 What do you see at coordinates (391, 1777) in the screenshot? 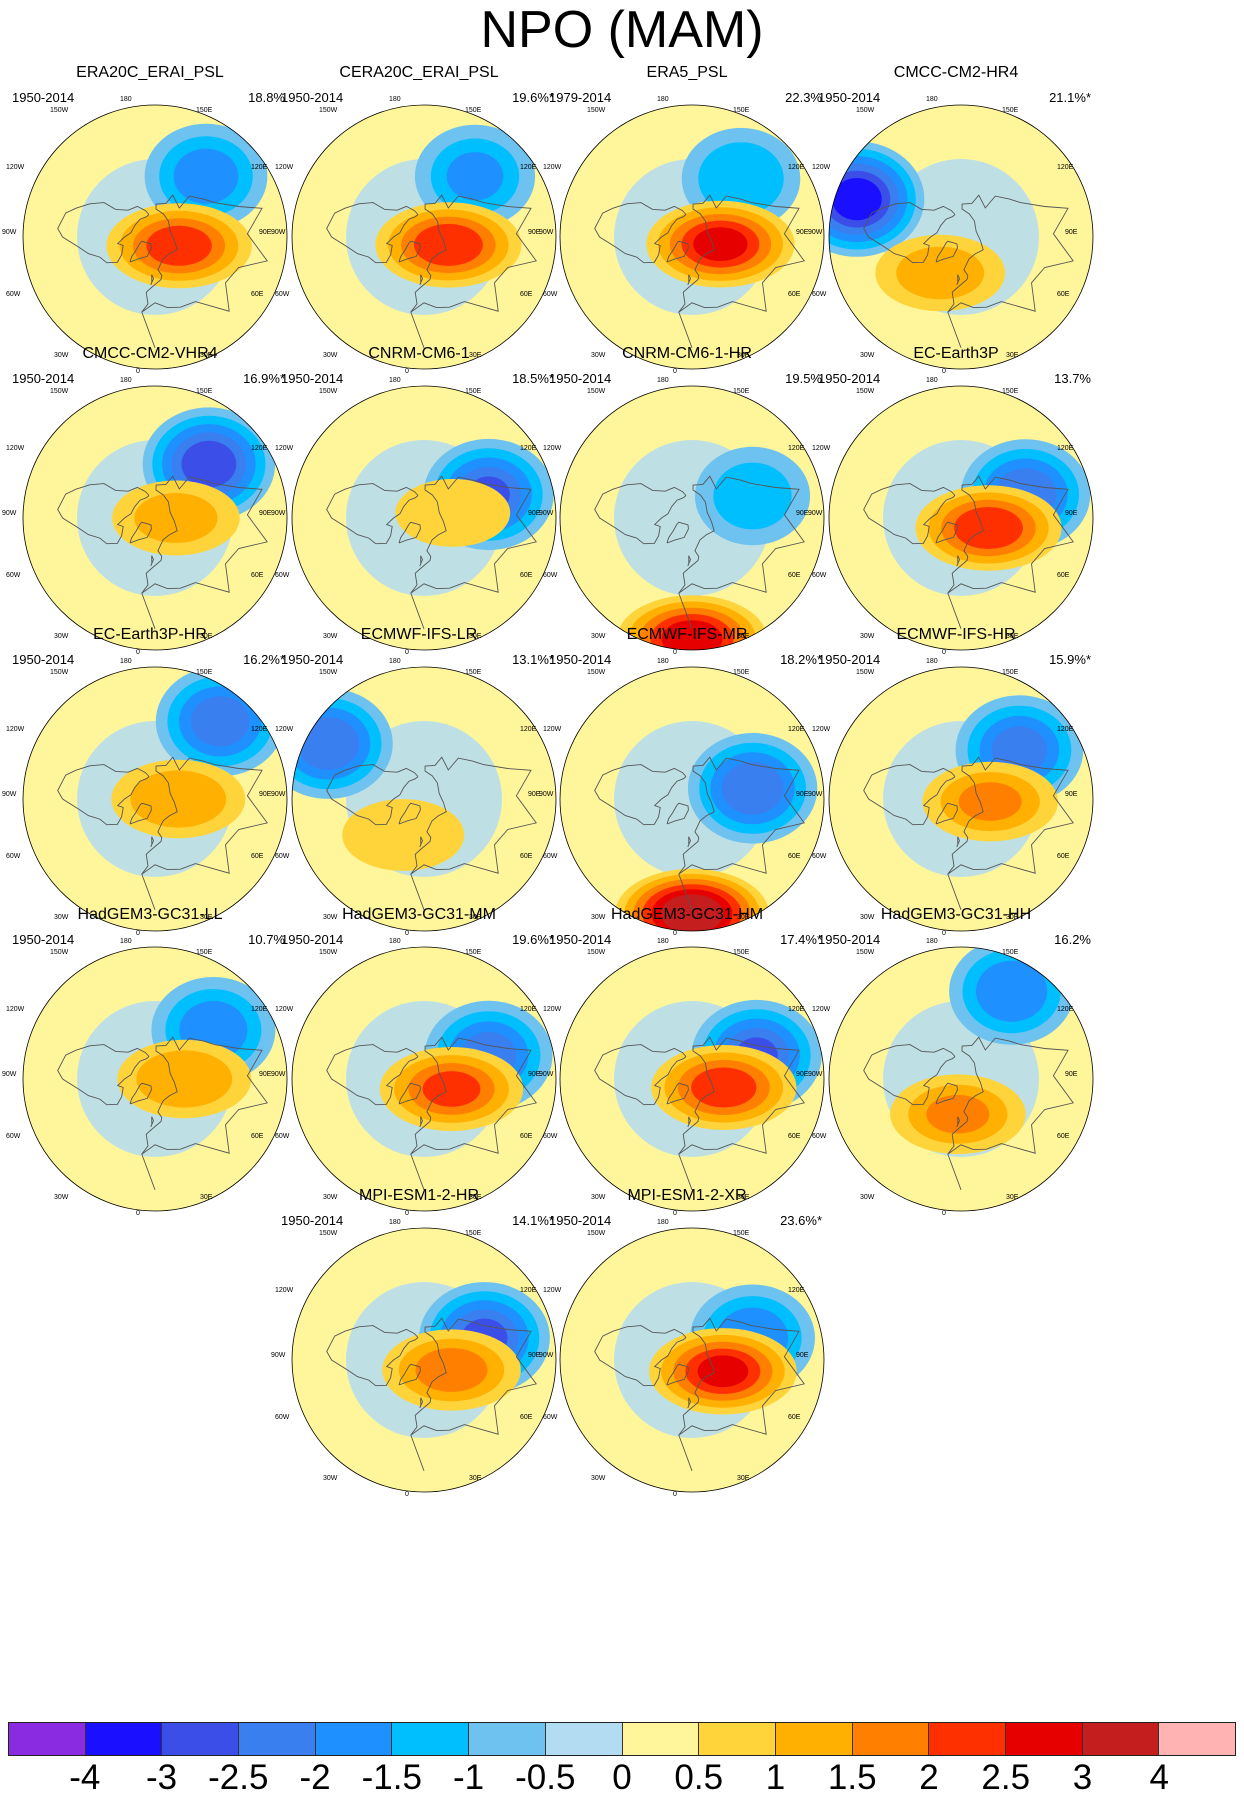
I see `colorbar-tick-label: -1.5` at bounding box center [391, 1777].